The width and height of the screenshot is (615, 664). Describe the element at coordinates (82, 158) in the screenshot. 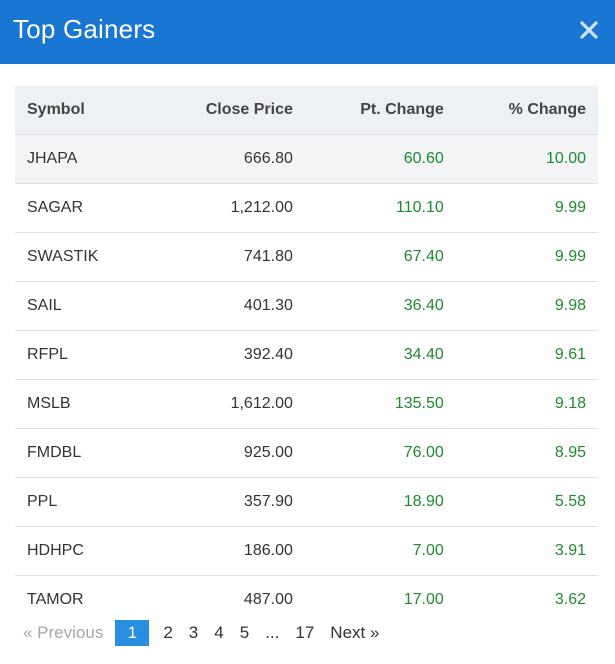

I see `symbol-cell: JHAPA` at that location.